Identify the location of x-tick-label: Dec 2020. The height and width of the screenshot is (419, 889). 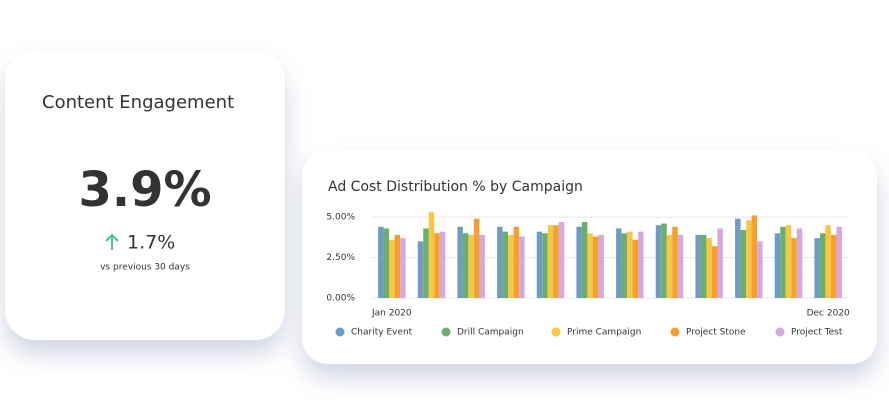
(828, 314).